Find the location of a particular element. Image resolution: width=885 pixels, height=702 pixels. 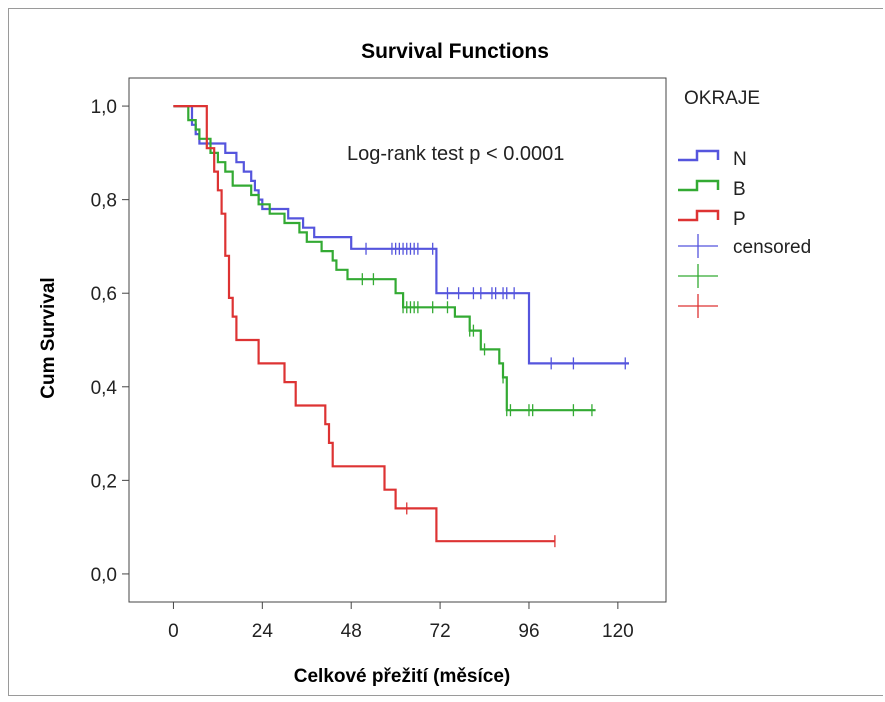

x-tick-label: 24 is located at coordinates (263, 631).